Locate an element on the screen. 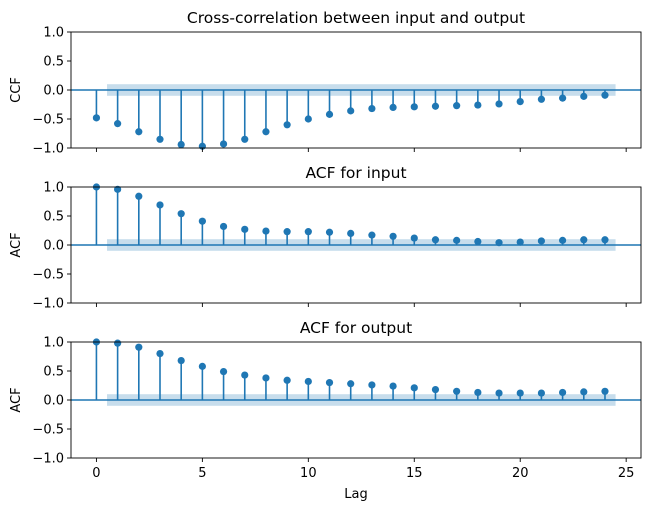 Image resolution: width=661 pixels, height=511 pixels. acf-output-ytick-label: 1.0 is located at coordinates (53, 343).